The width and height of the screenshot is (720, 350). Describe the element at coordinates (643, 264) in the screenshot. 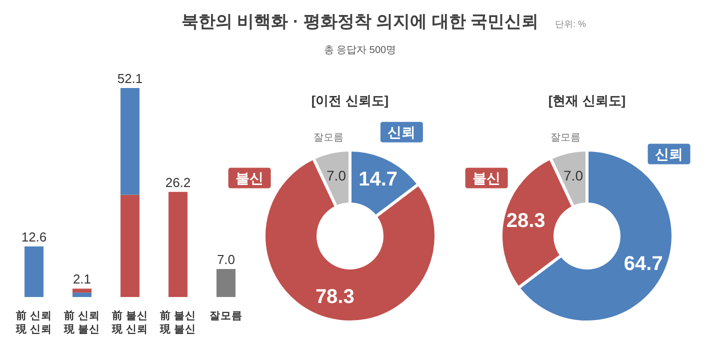

I see `data-label: 64.7` at that location.